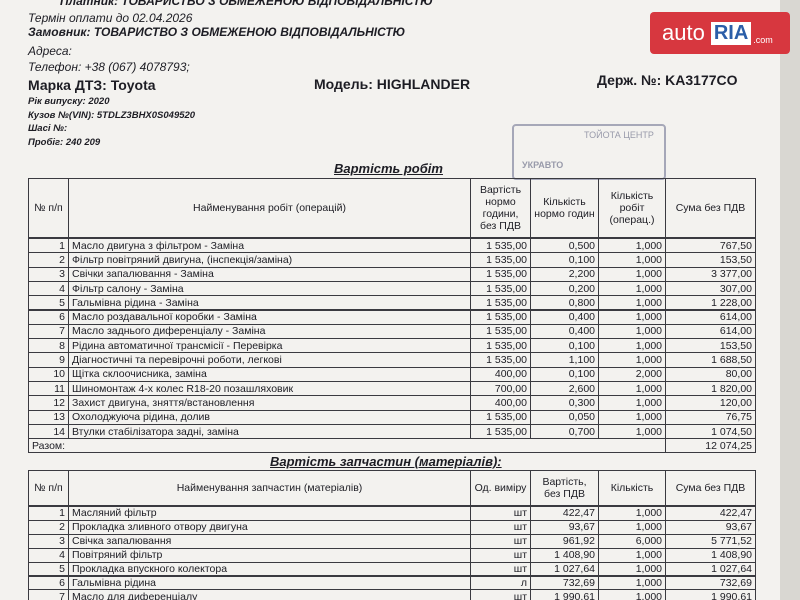 The width and height of the screenshot is (800, 600). What do you see at coordinates (710, 246) in the screenshot?
I see `table-cell: 767,50` at bounding box center [710, 246].